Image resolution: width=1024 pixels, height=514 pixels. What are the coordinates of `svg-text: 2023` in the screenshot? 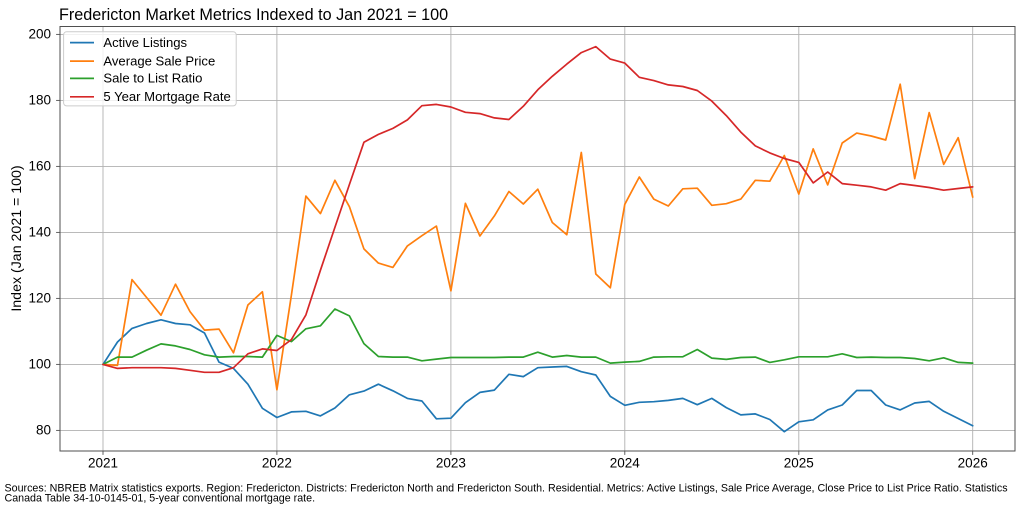 It's located at (451, 463).